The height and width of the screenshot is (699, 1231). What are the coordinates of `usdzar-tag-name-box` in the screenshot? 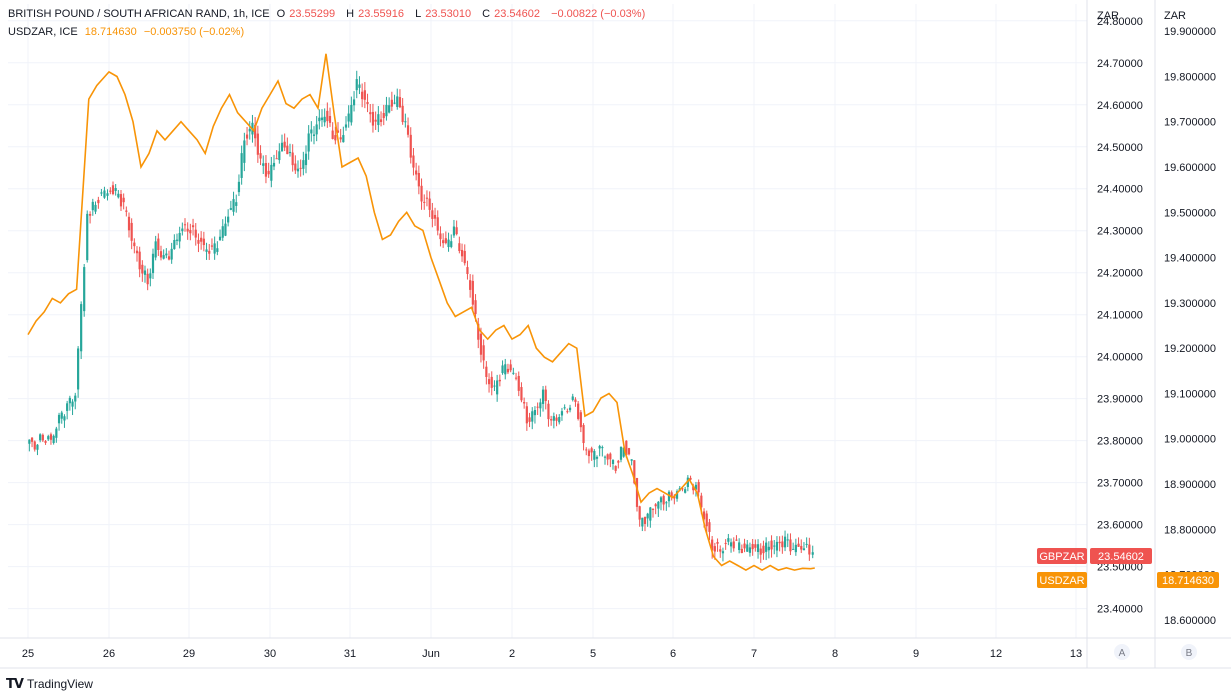 It's located at (1062, 580).